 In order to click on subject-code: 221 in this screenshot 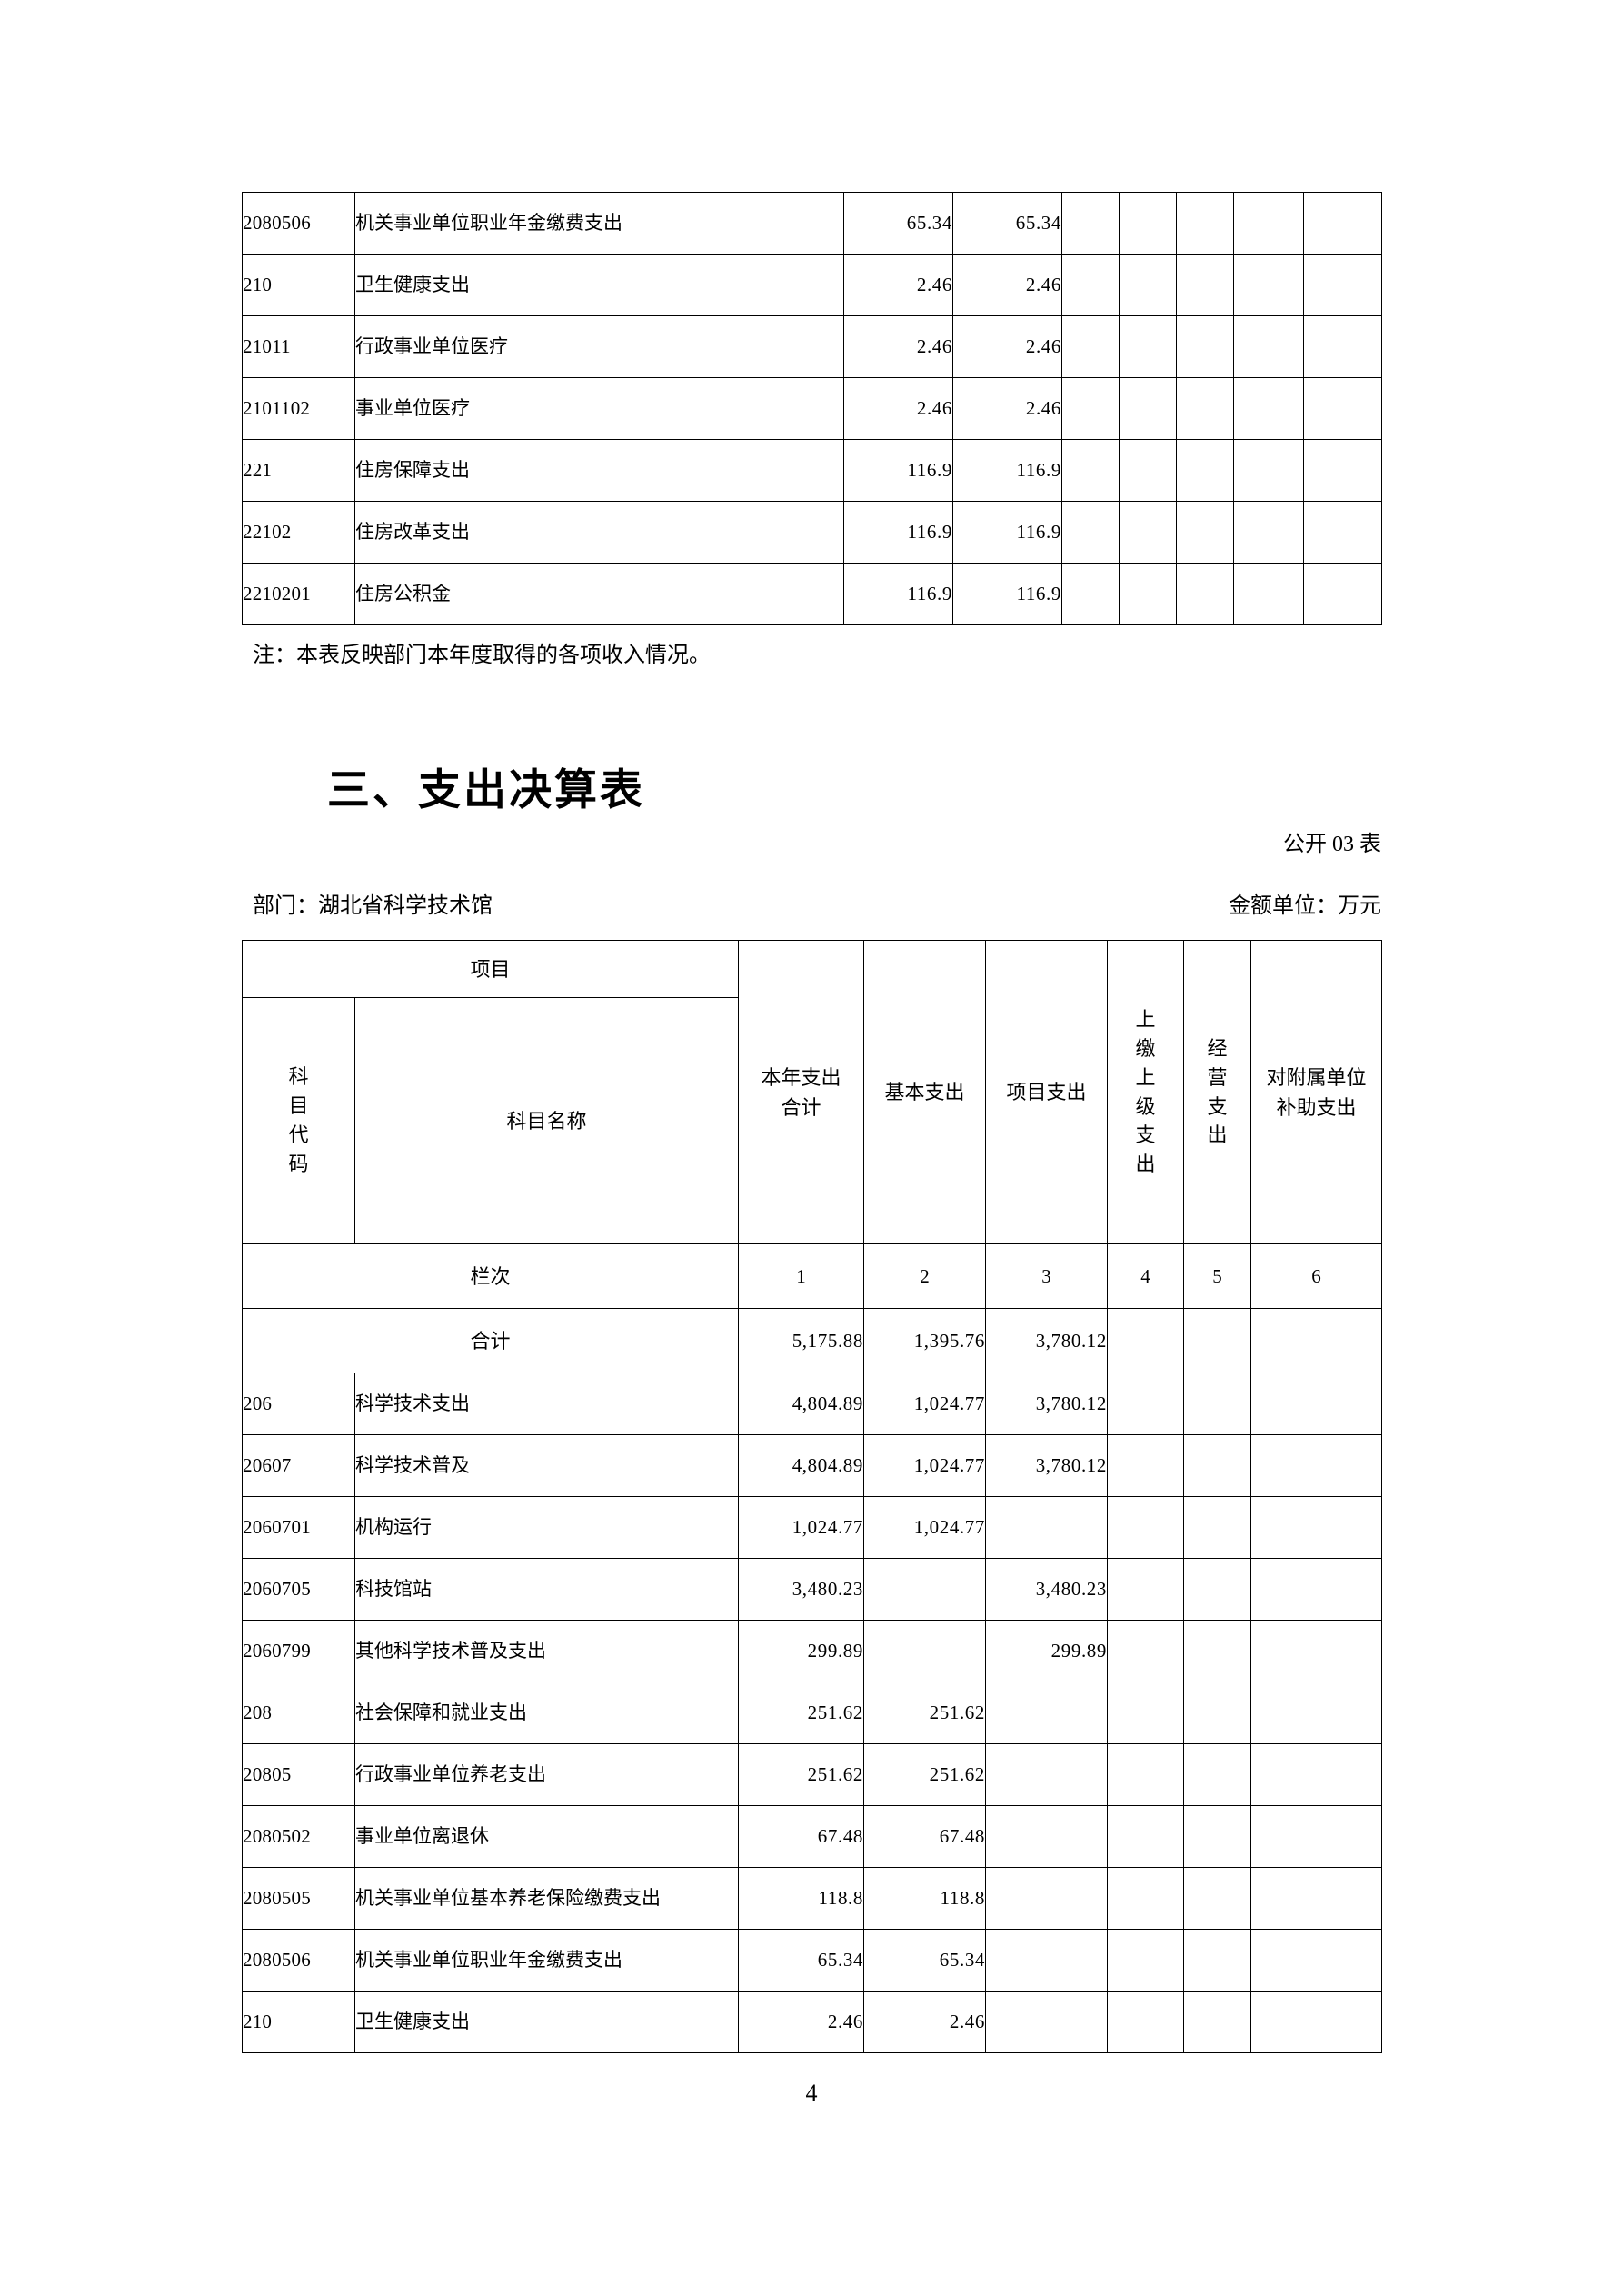, I will do `click(299, 470)`.